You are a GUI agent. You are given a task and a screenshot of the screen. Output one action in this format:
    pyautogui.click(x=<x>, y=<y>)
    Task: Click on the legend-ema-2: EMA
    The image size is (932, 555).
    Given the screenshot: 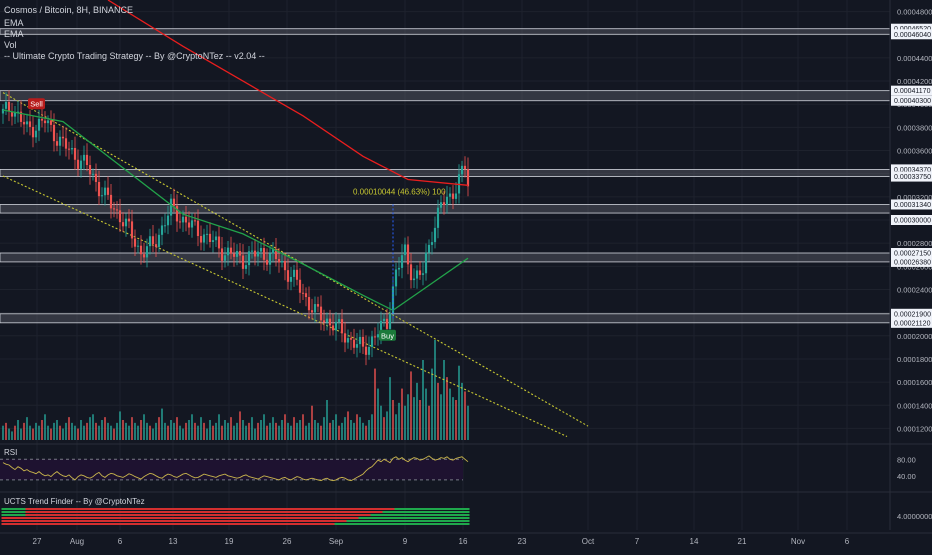 What is the action you would take?
    pyautogui.click(x=14, y=34)
    